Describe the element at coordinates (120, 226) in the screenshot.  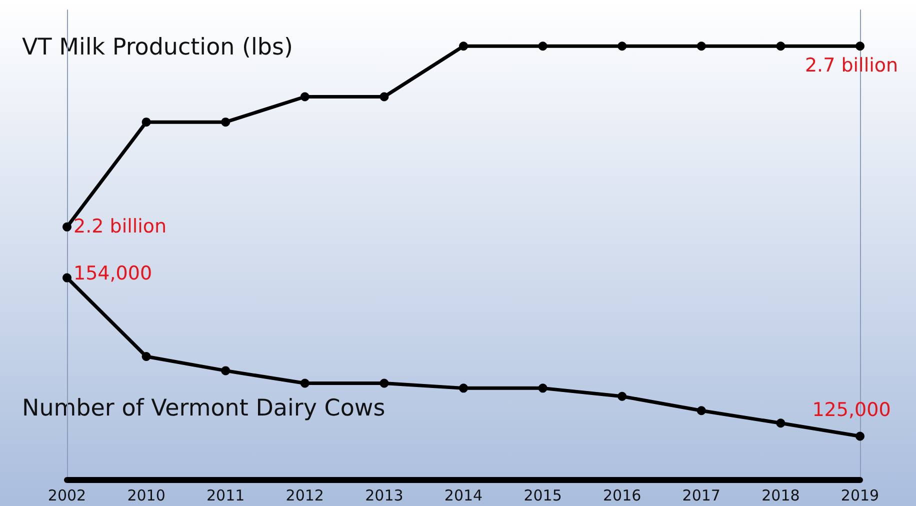
I see `data-label: 2.2 billion` at that location.